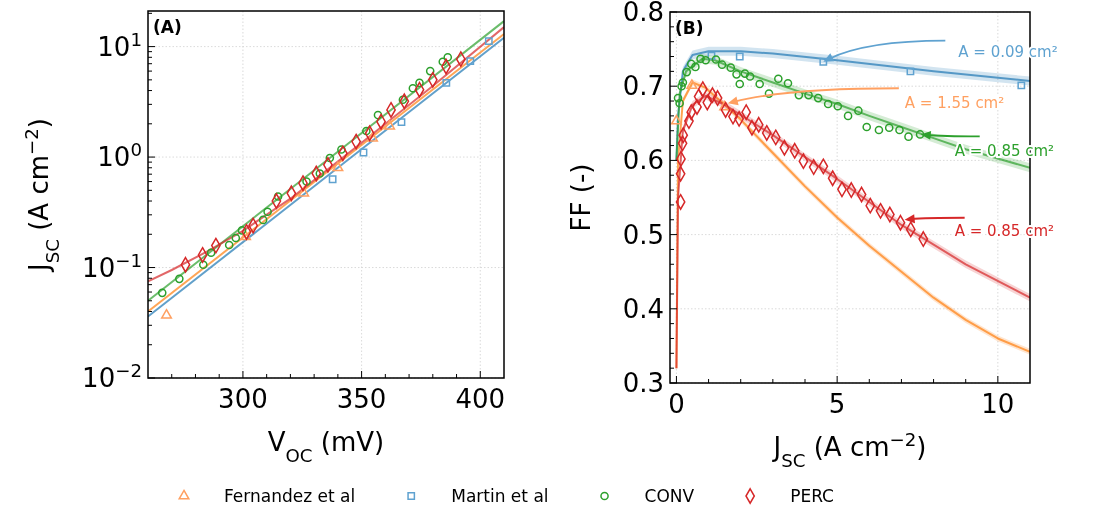 Image resolution: width=1094 pixels, height=515 pixels. What do you see at coordinates (849, 449) in the screenshot?
I see `x-axis-title: J$_{SC}$ (A cm$^{−2}$)` at bounding box center [849, 449].